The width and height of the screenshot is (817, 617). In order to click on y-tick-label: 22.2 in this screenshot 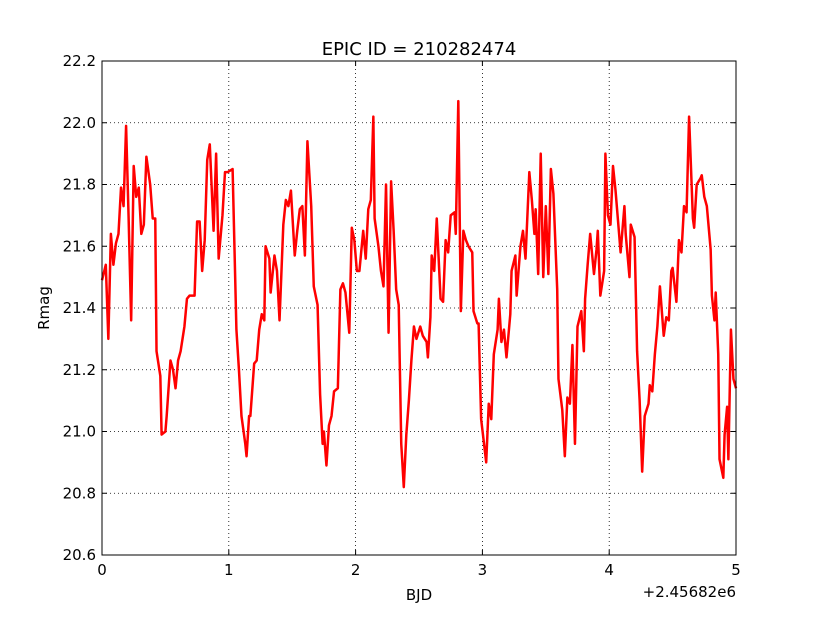, I will do `click(79, 61)`.